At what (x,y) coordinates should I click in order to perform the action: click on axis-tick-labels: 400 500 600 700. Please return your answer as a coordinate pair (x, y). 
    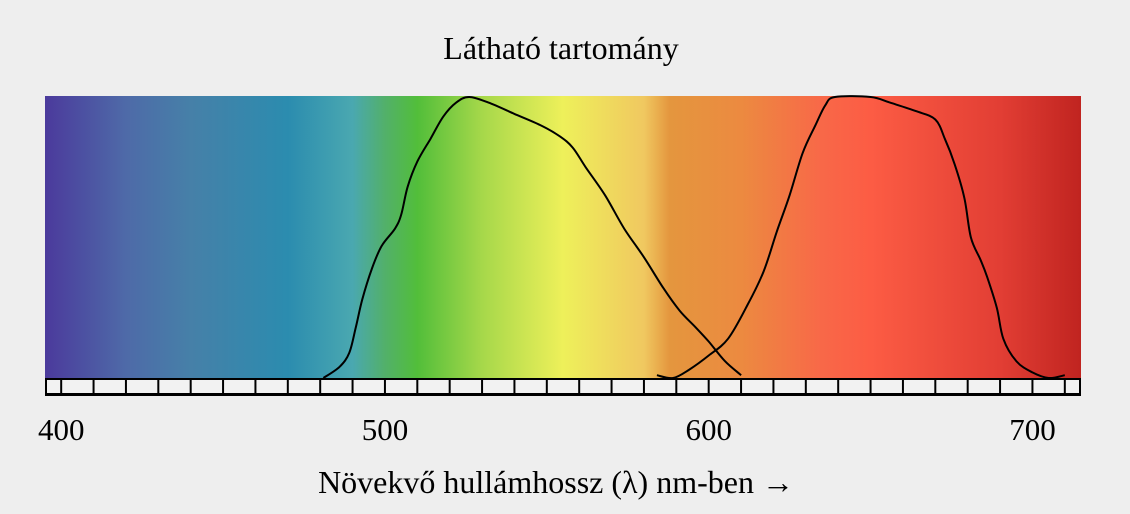
    Looking at the image, I should click on (547, 429).